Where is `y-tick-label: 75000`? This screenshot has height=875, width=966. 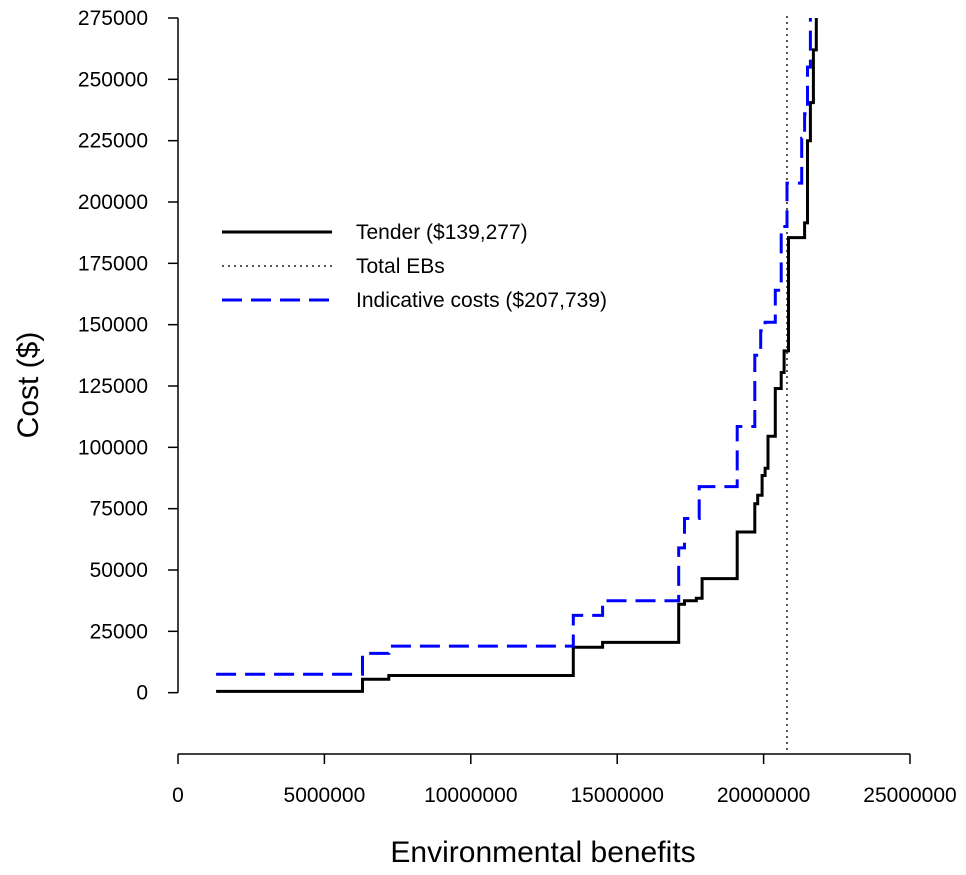
y-tick-label: 75000 is located at coordinates (119, 509).